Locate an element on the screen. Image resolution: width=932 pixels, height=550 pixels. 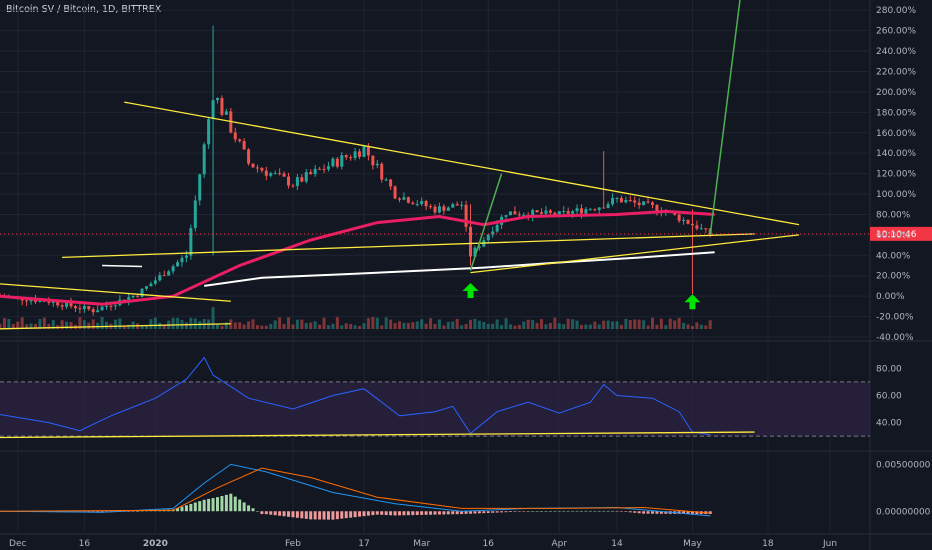
y-tick-label: 280.00% is located at coordinates (896, 11).